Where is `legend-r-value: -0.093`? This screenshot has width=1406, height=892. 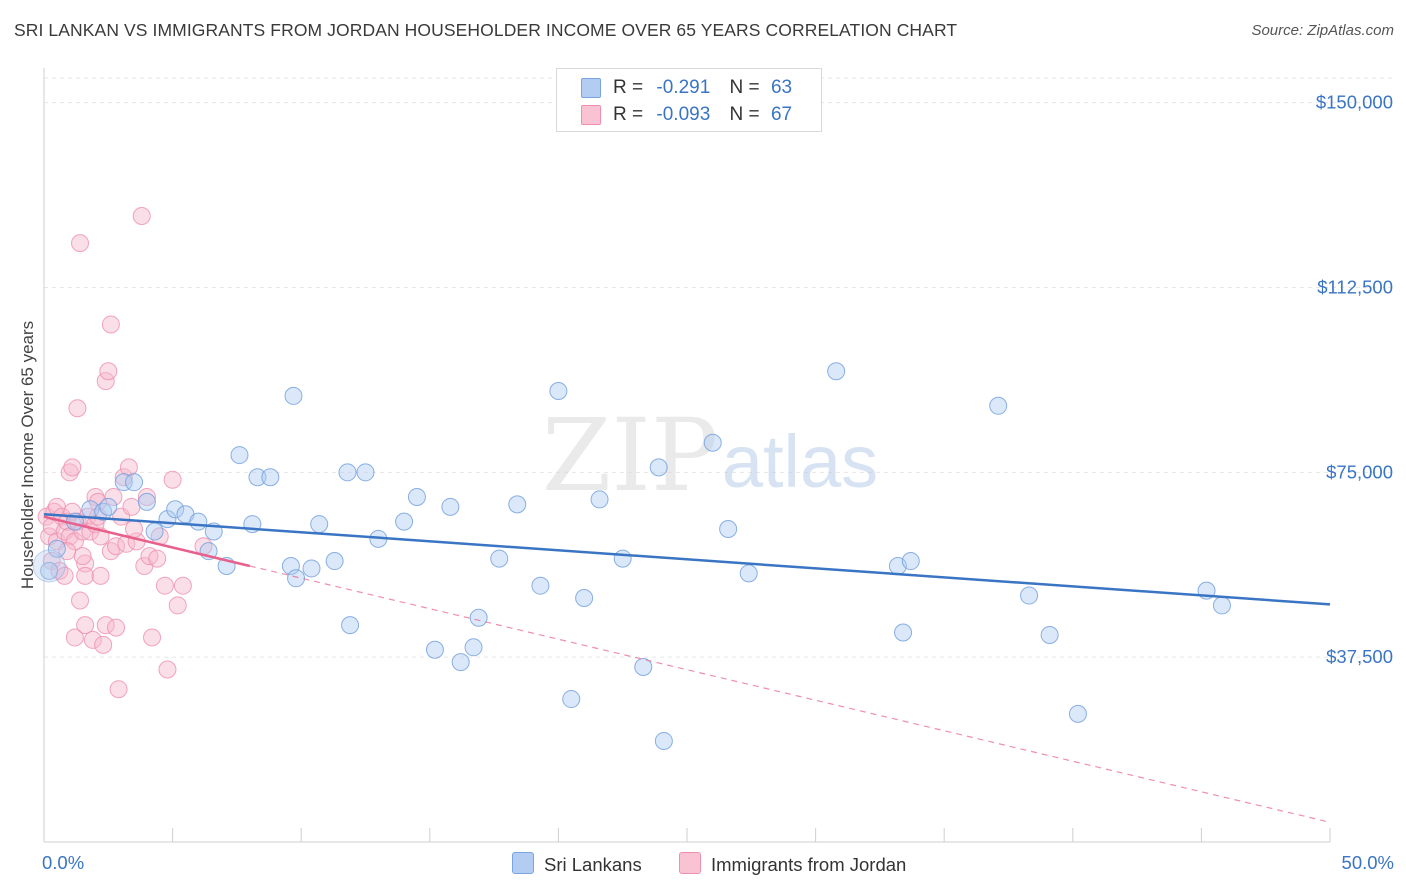
legend-r-value: -0.093 is located at coordinates (683, 114).